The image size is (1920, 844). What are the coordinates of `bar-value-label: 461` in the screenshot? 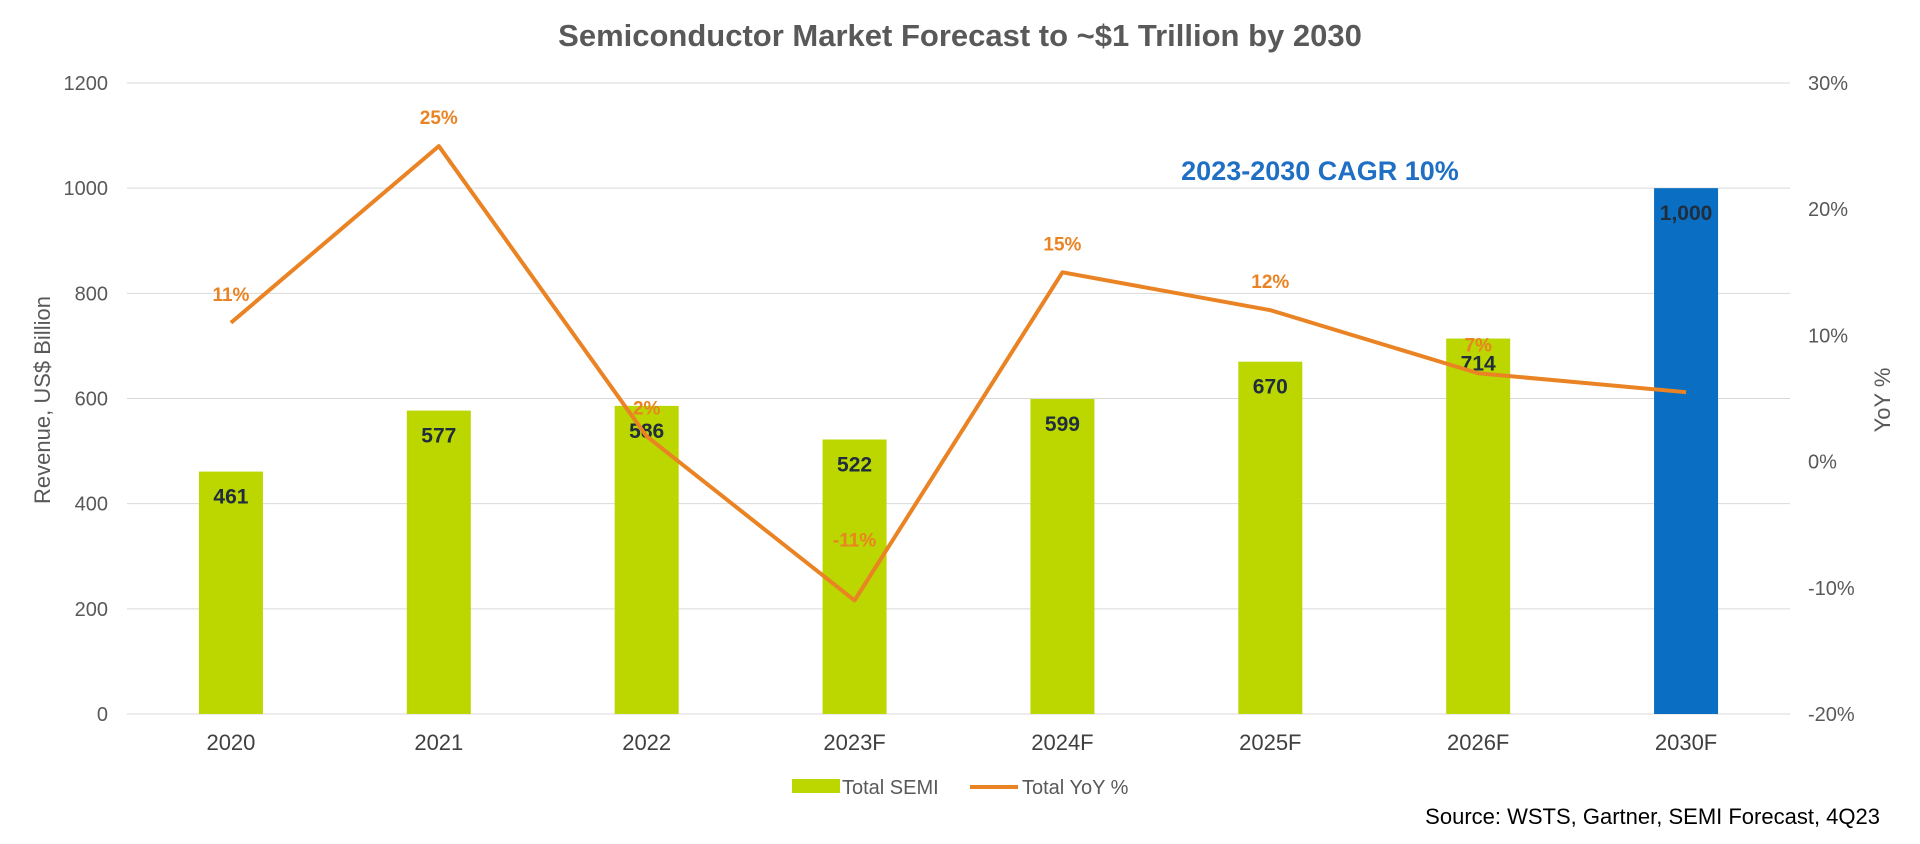 It's located at (230, 497).